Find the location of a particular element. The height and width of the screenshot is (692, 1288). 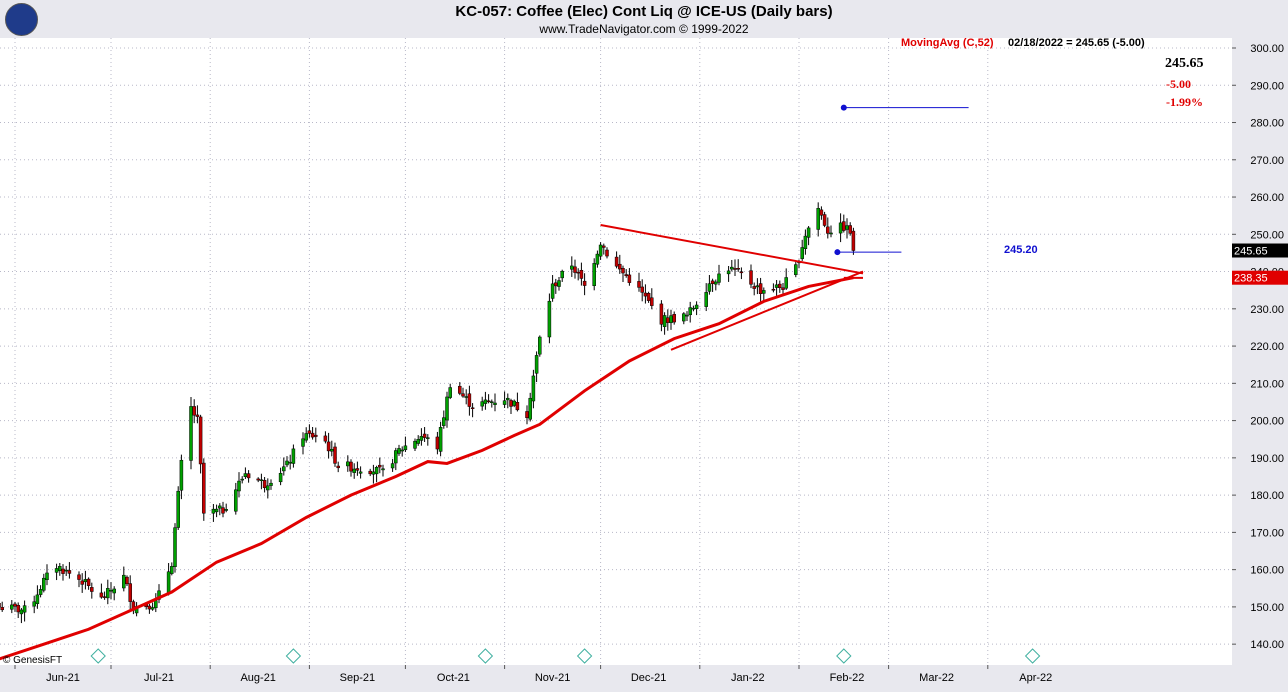

y-tick-label: 140.00 is located at coordinates (1267, 645).